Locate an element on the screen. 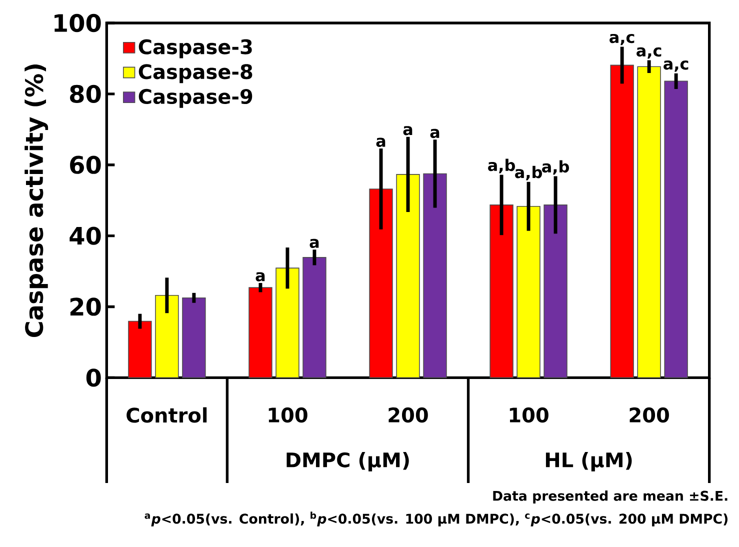 This screenshot has width=739, height=547. legend-label: Caspase-9 is located at coordinates (195, 98).